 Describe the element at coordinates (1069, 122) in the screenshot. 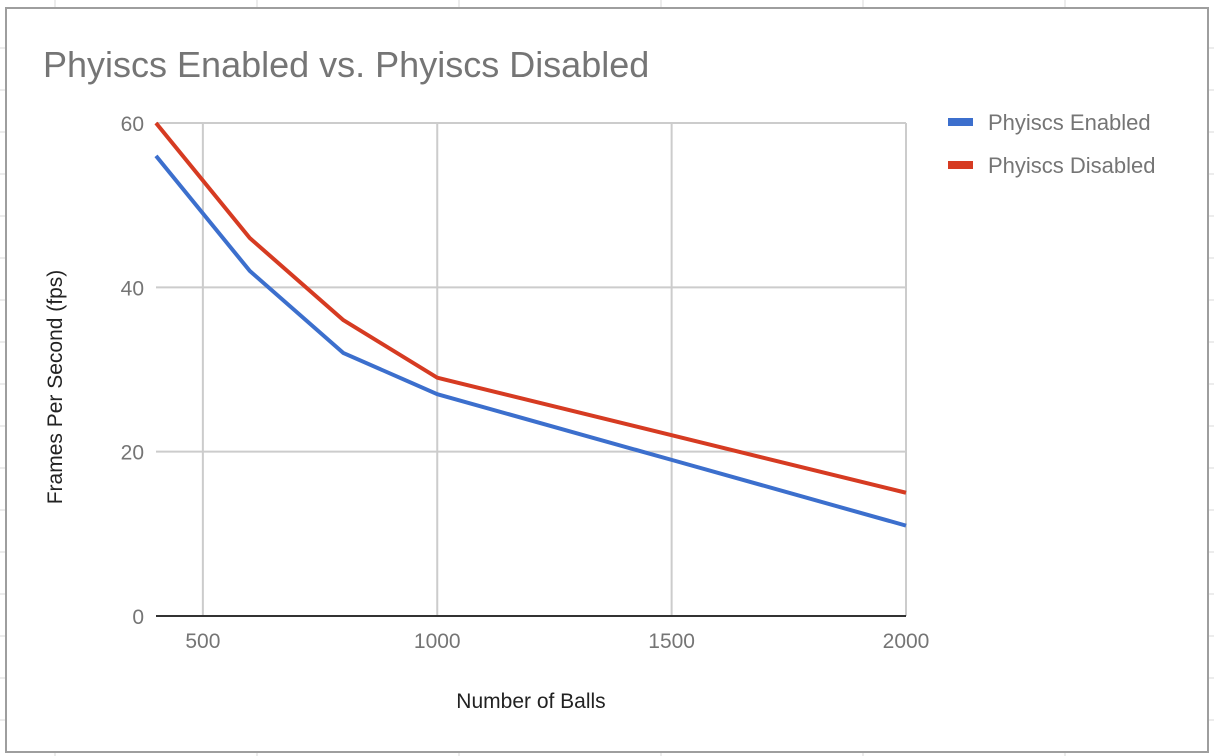

I see `legend-label: Phyiscs Enabled` at that location.